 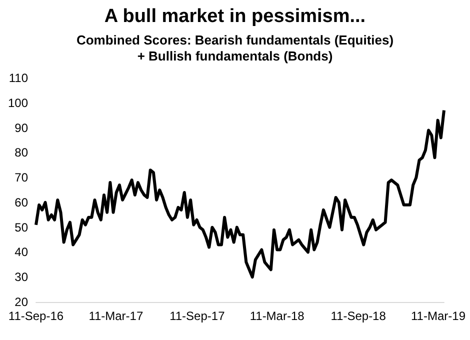 I want to click on x-tick-label: 11-Mar-18, so click(x=277, y=316).